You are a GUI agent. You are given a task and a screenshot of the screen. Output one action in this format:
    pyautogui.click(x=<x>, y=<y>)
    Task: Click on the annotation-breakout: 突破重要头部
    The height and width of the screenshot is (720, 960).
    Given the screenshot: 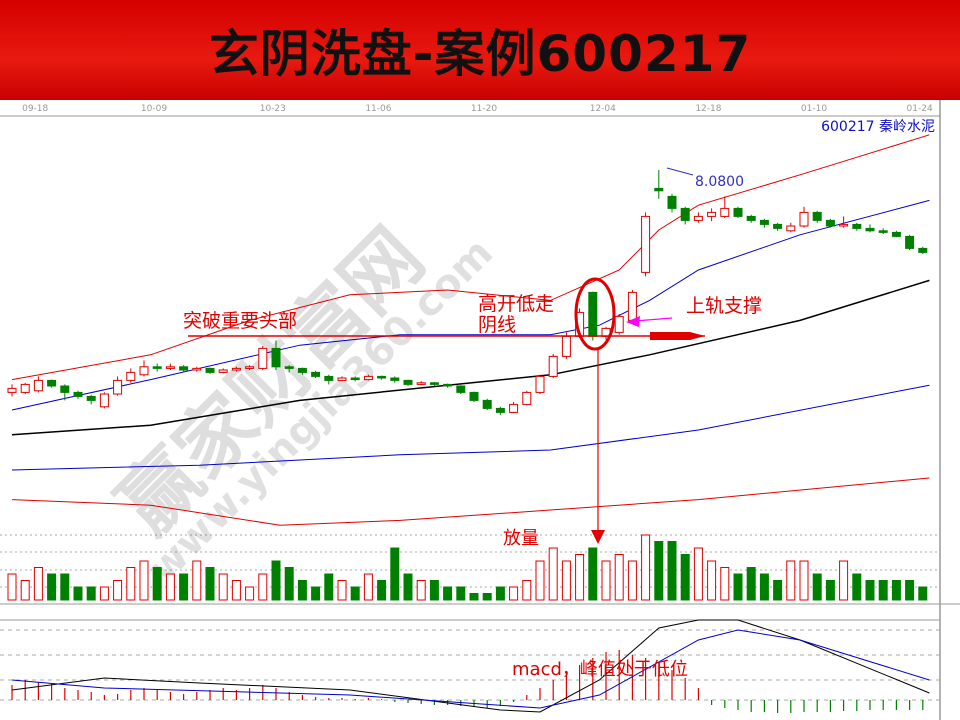 What is the action you would take?
    pyautogui.click(x=240, y=321)
    